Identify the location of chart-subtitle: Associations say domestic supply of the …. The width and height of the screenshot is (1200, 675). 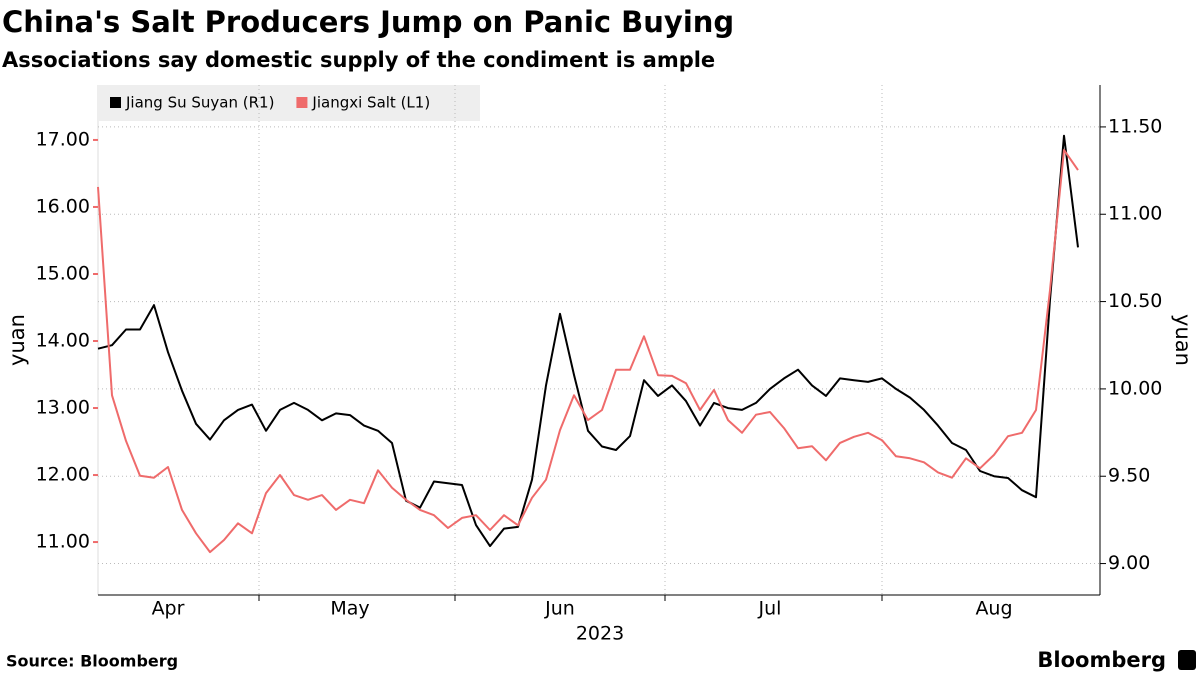
(358, 60).